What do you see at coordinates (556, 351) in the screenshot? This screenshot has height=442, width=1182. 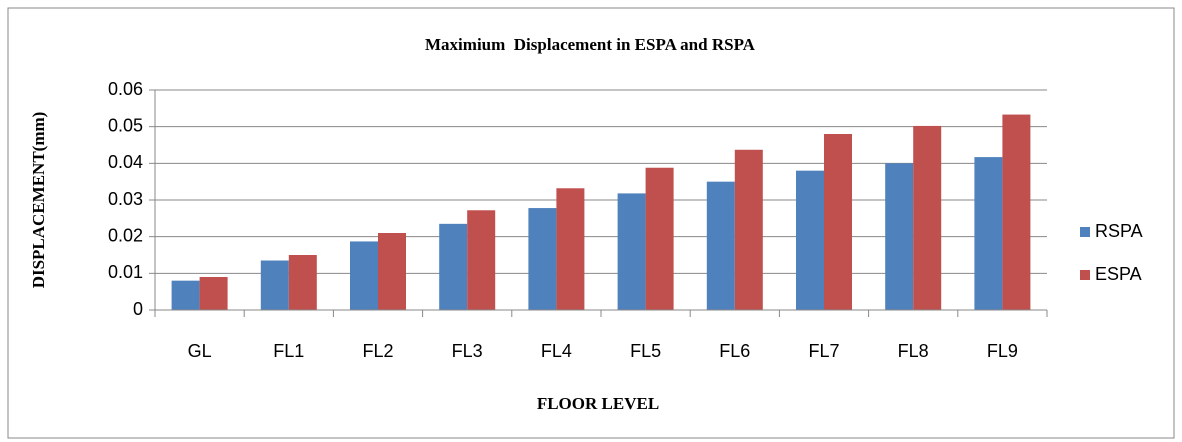 I see `x-tick-label: FL4` at bounding box center [556, 351].